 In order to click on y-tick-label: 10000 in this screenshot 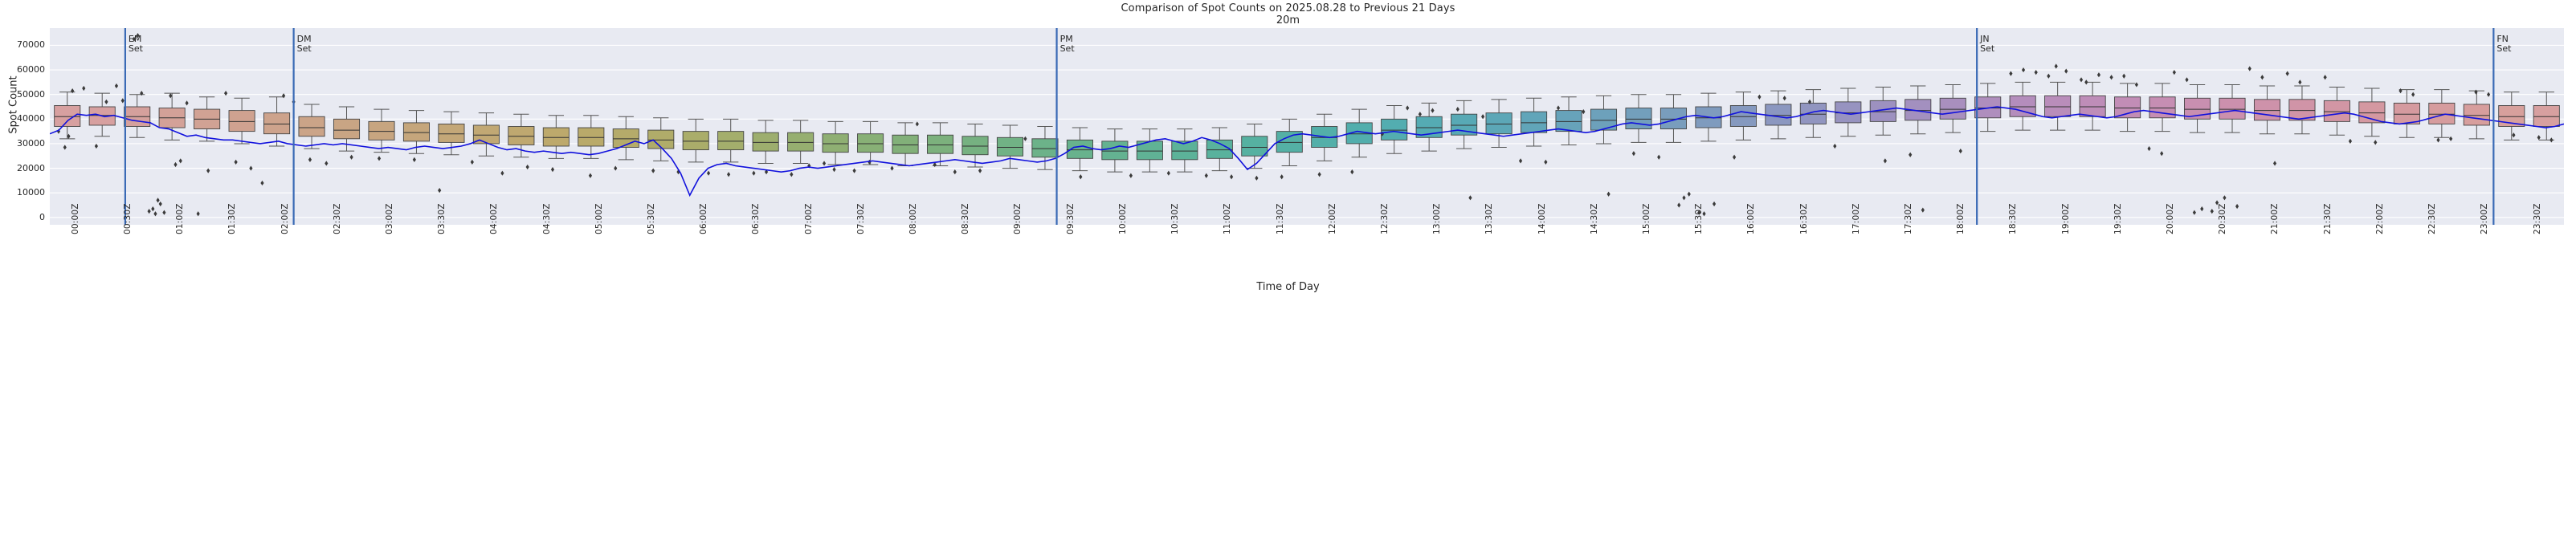, I will do `click(31, 192)`.